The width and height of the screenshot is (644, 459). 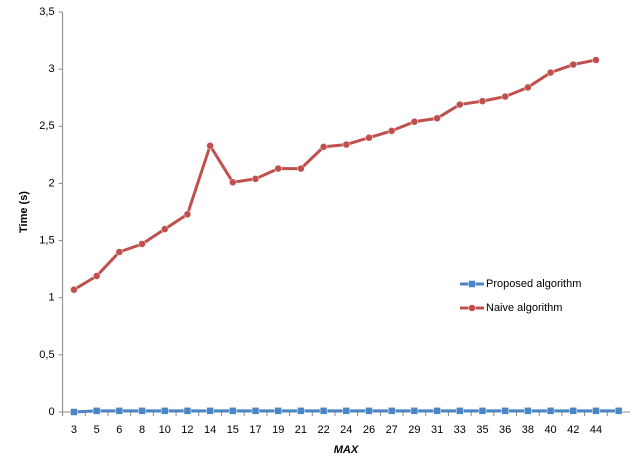 I want to click on x-tick-label: 8, so click(x=142, y=430).